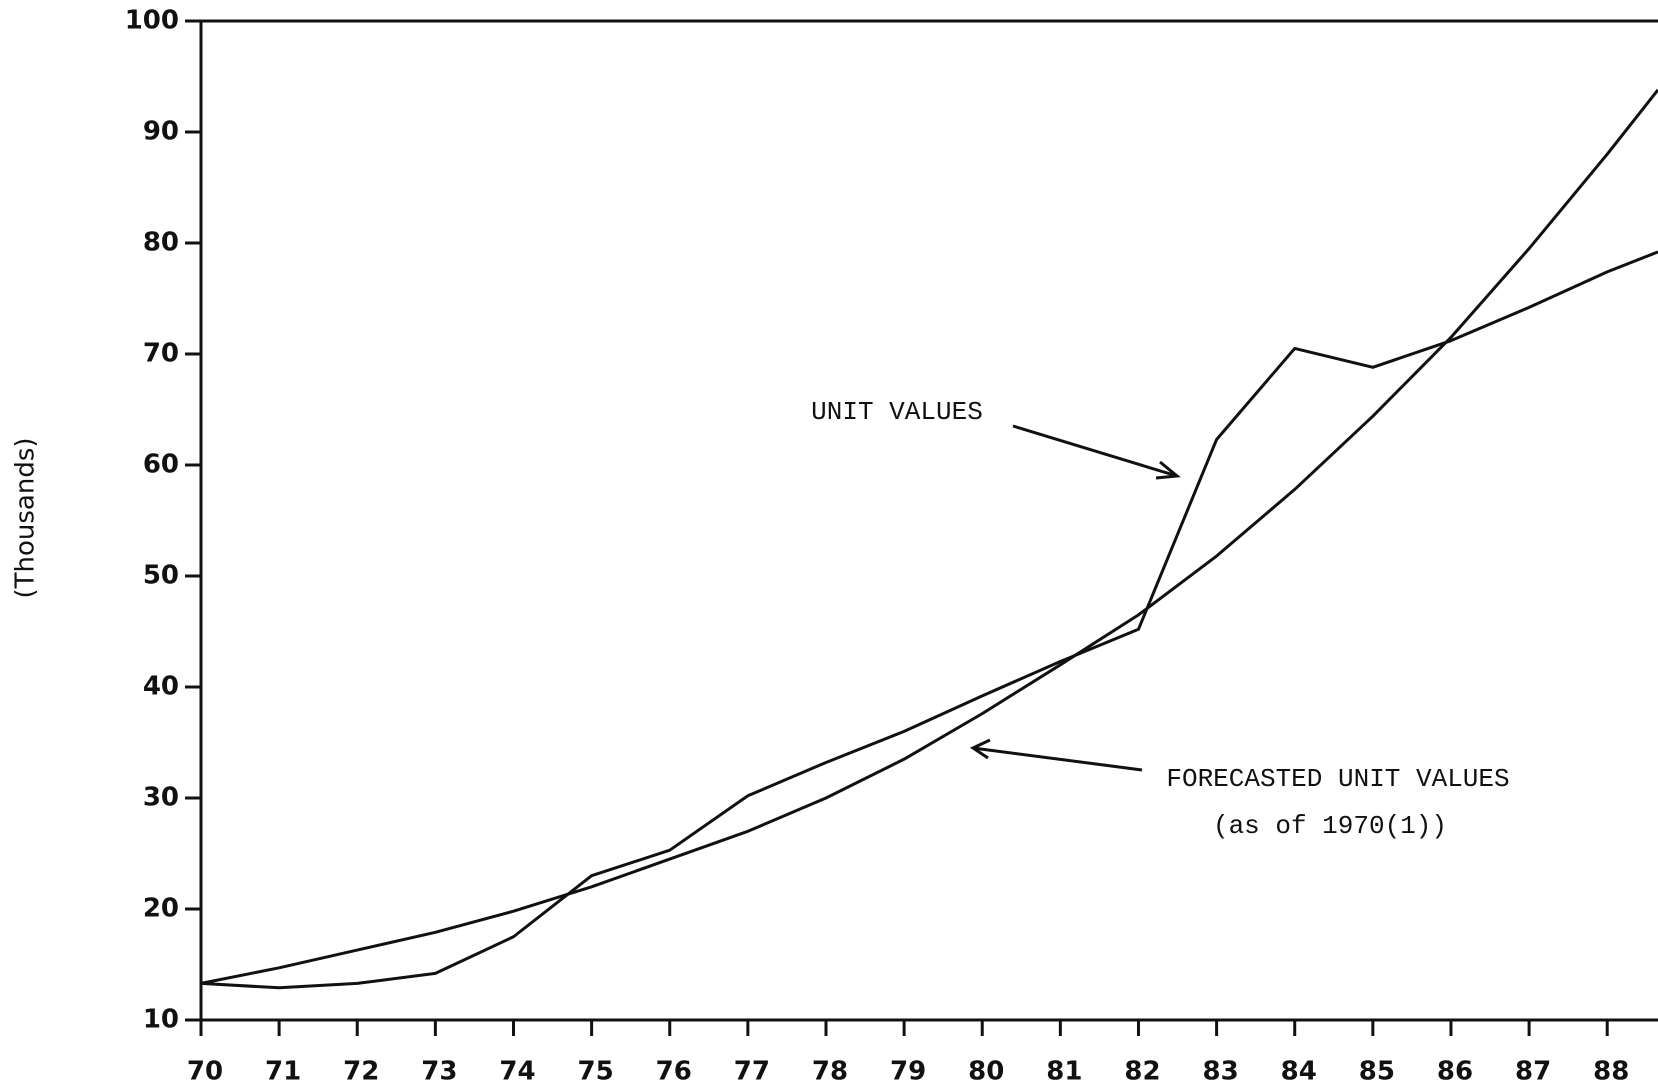 Image resolution: width=1658 pixels, height=1089 pixels. What do you see at coordinates (26, 517) in the screenshot?
I see `y-axis-label: (Thousands)` at bounding box center [26, 517].